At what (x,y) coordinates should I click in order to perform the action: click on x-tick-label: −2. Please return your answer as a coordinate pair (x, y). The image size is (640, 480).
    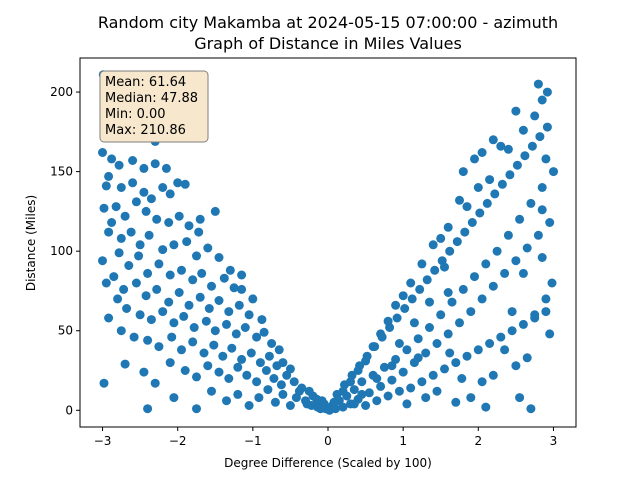
    Looking at the image, I should click on (178, 441).